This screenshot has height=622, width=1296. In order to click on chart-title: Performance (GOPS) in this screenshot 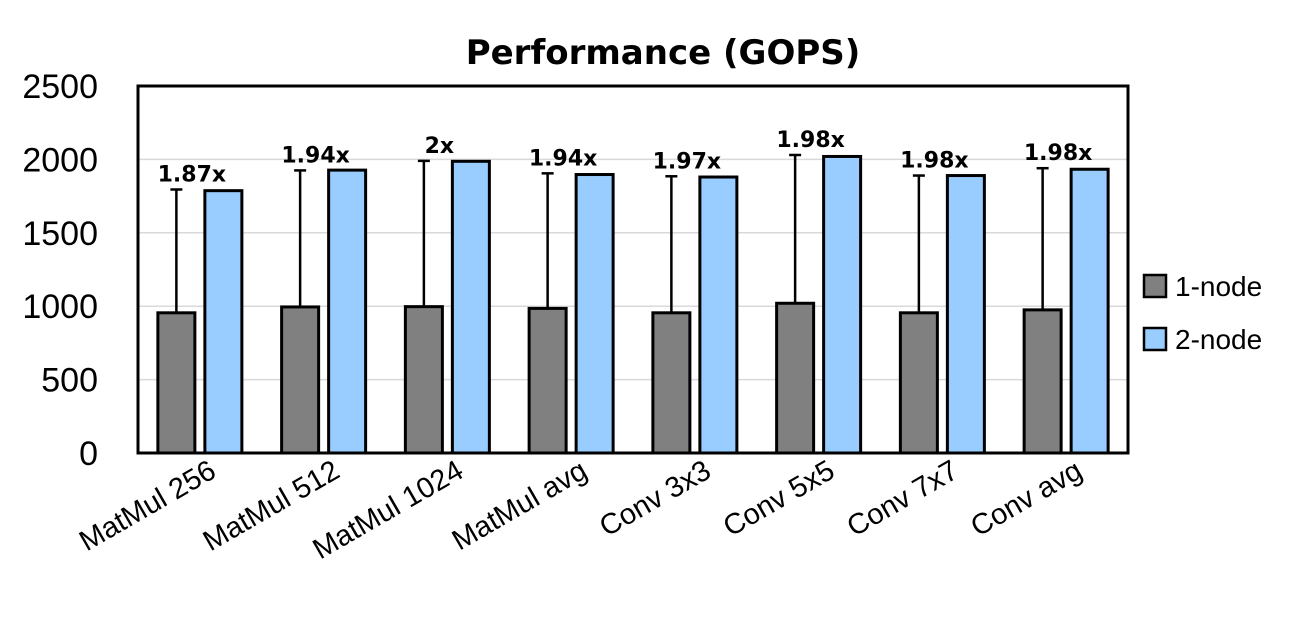, I will do `click(663, 53)`.